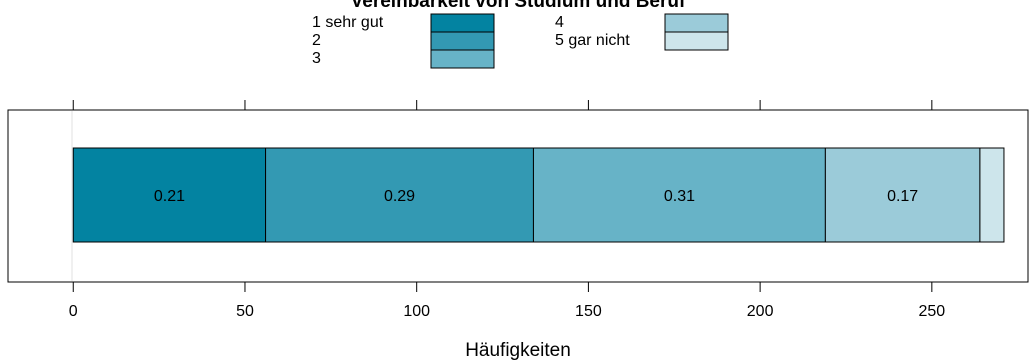  Describe the element at coordinates (416, 311) in the screenshot. I see `x-tick-label: 100` at that location.